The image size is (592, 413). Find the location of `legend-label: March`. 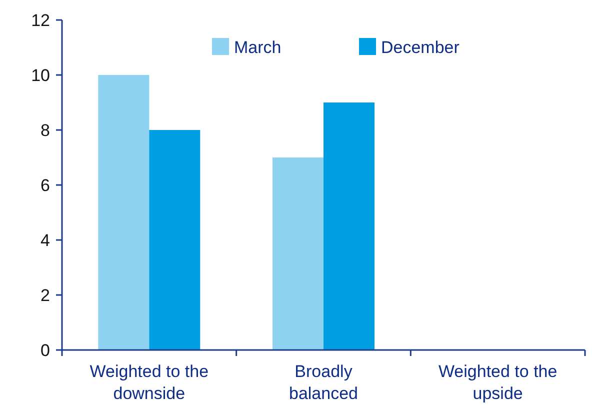

legend-label: March is located at coordinates (258, 47).